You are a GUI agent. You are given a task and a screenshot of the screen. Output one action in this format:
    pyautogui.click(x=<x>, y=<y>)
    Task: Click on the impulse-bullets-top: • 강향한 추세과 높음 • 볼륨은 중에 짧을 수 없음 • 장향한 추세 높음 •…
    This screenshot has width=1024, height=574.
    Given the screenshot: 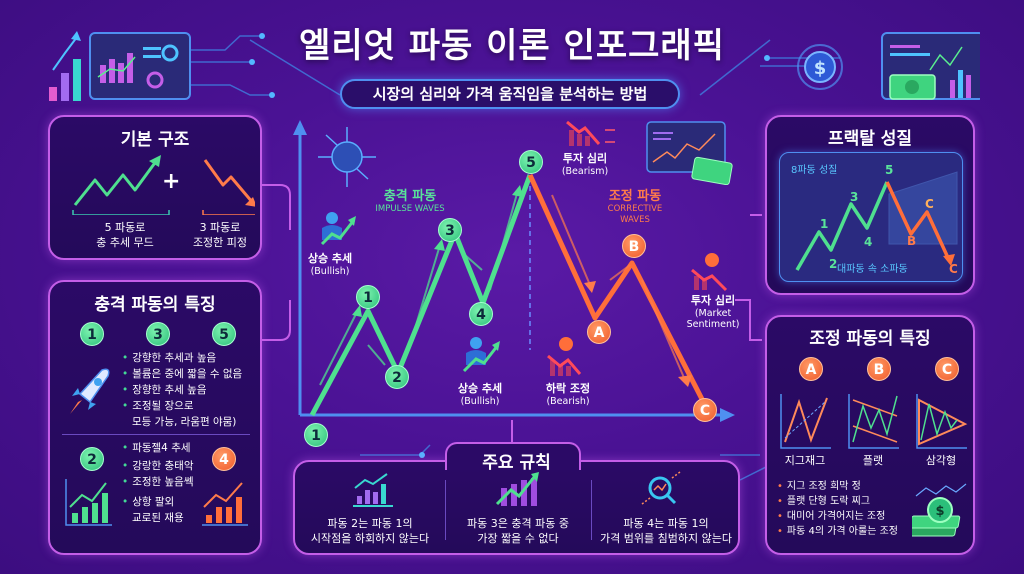 What is the action you would take?
    pyautogui.click(x=182, y=390)
    